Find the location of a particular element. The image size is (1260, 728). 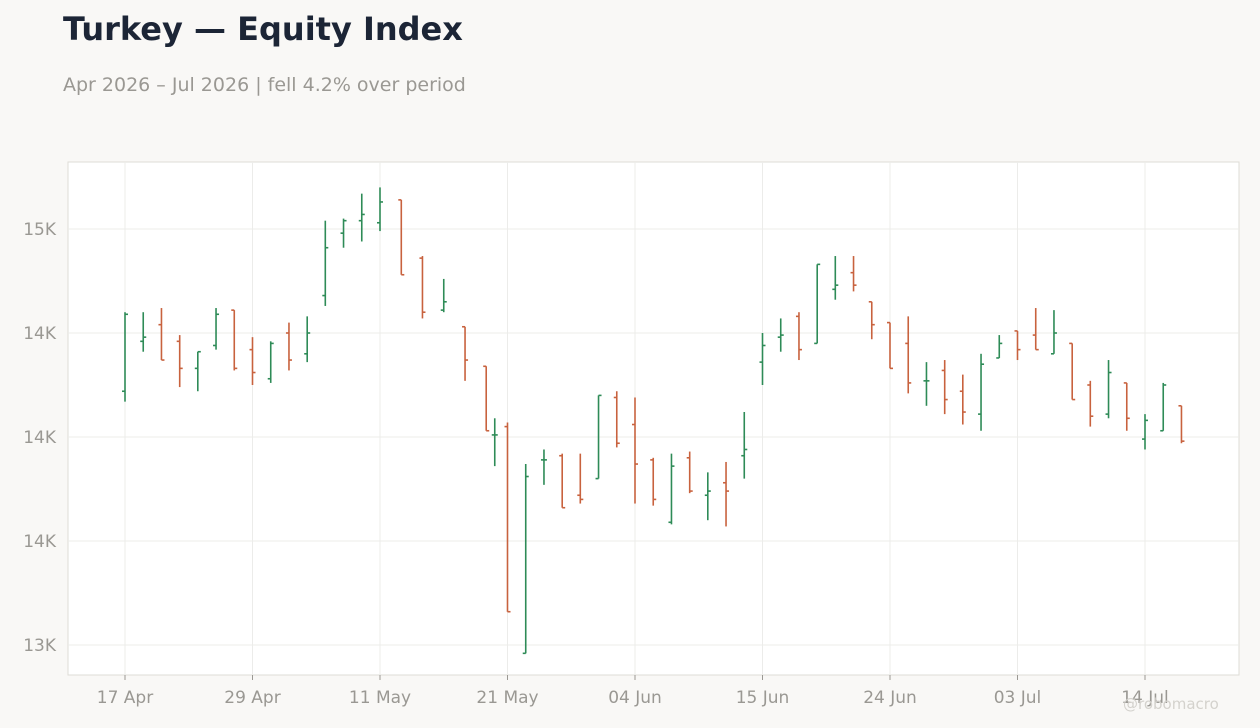

y-tick-label: 15K is located at coordinates (40, 230).